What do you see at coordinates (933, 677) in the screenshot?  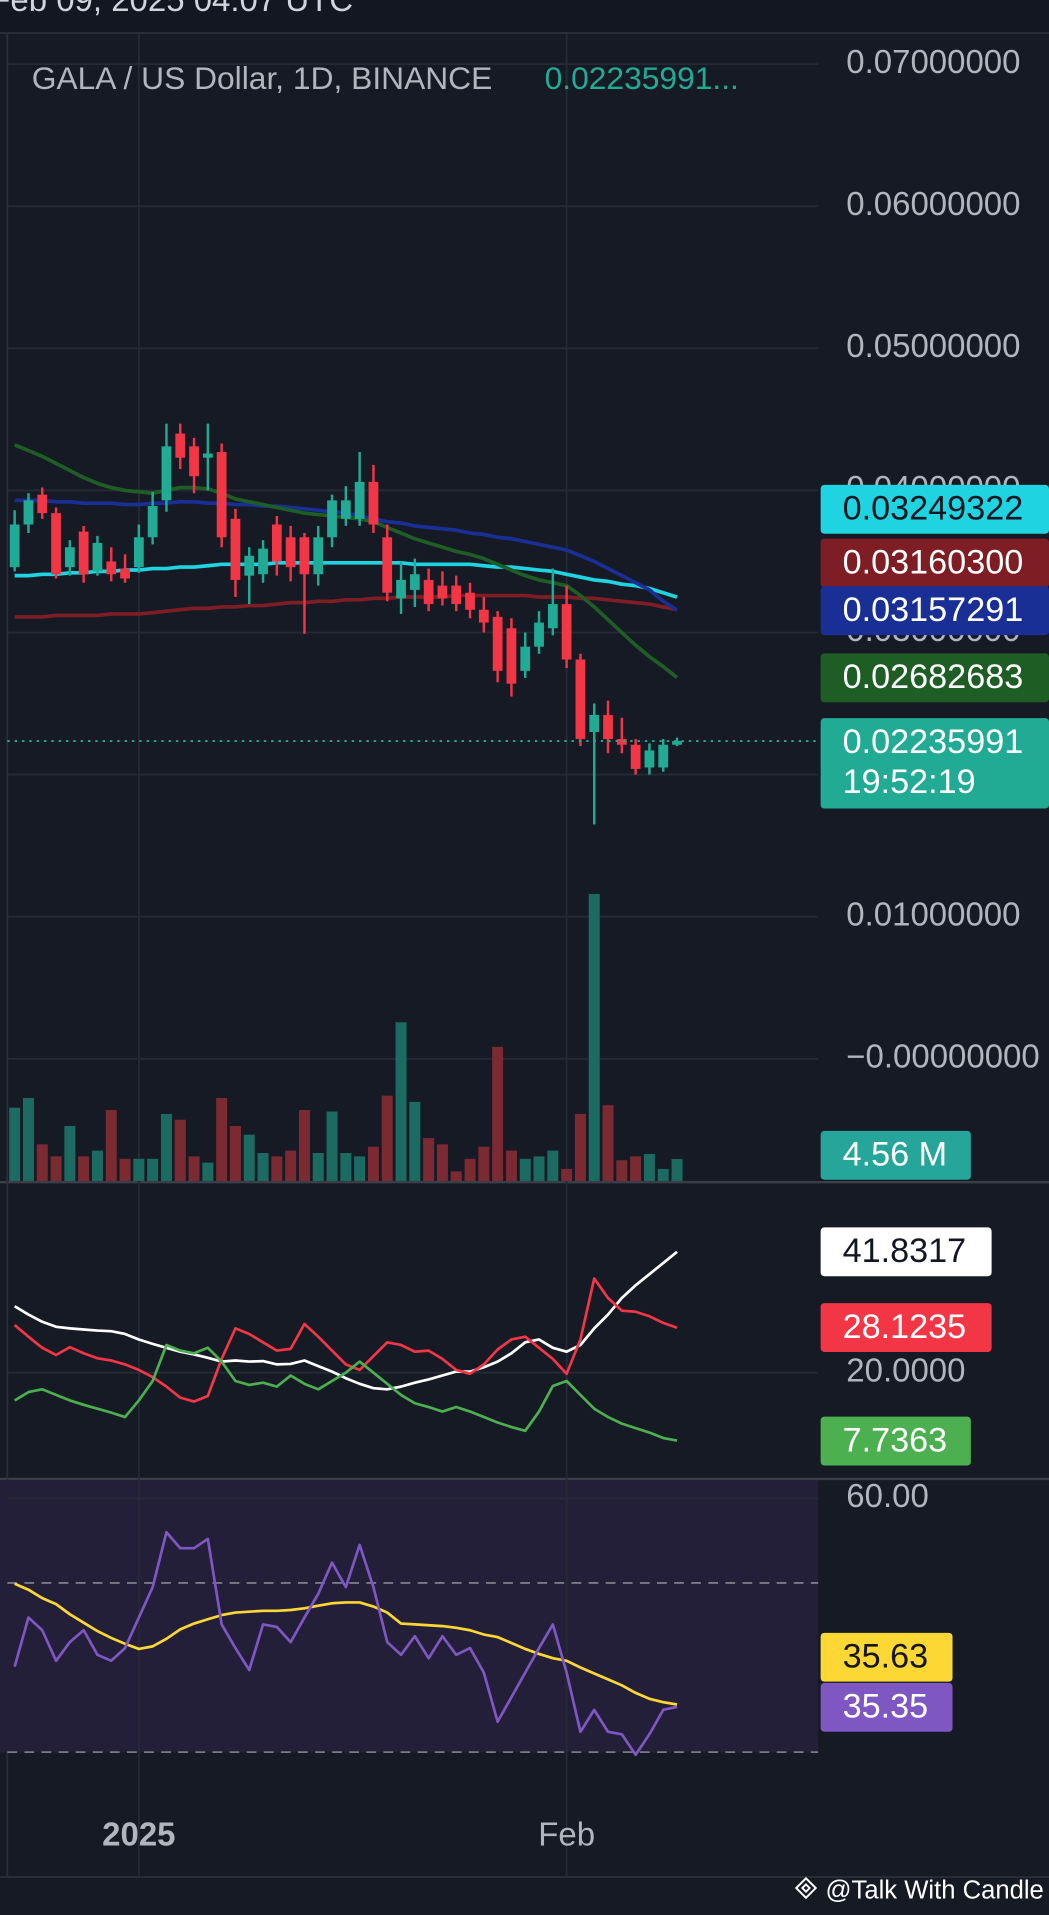 I see `badge-label: 0.02682683` at bounding box center [933, 677].